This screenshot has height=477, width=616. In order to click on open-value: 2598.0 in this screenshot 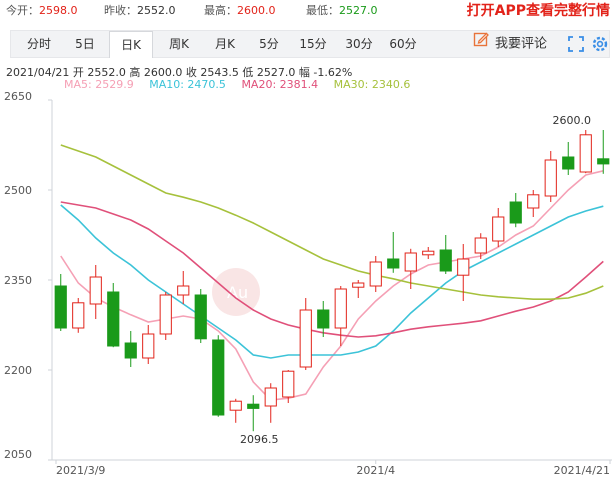, I will do `click(58, 10)`.